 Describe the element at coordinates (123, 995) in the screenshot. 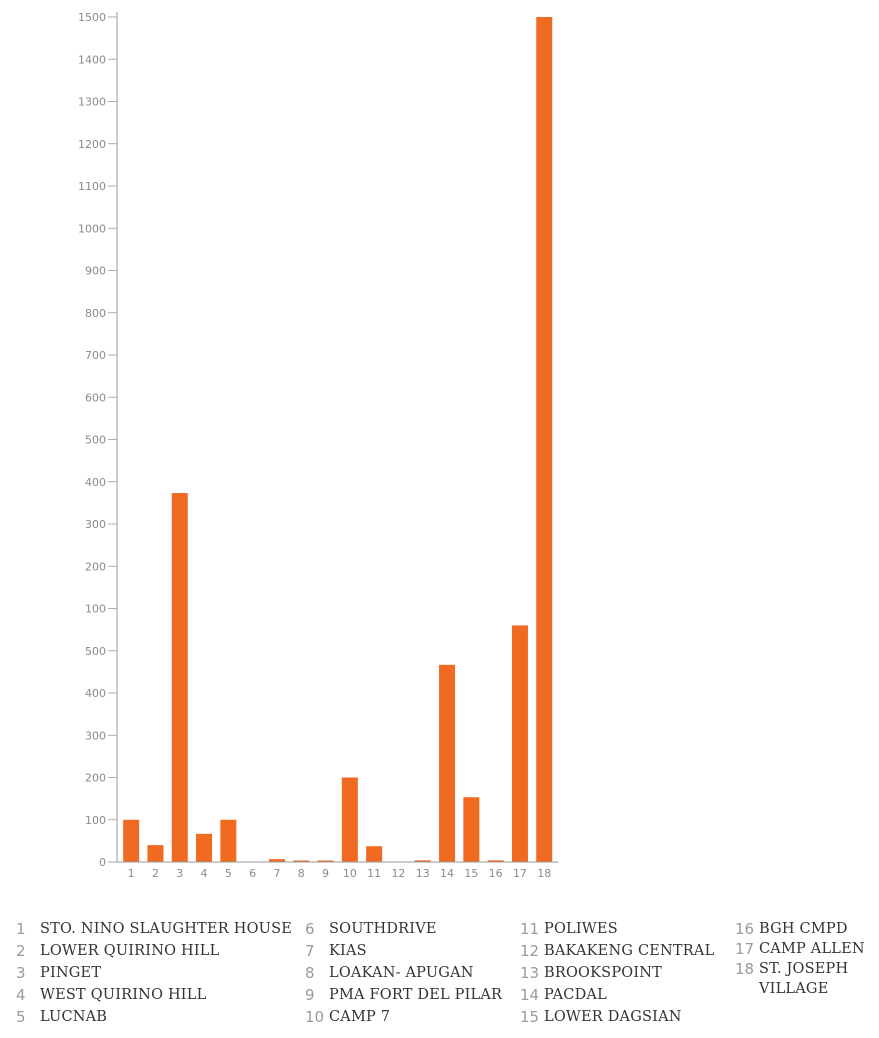

I see `legend-item-label: WEST QUIRINO HILL` at that location.